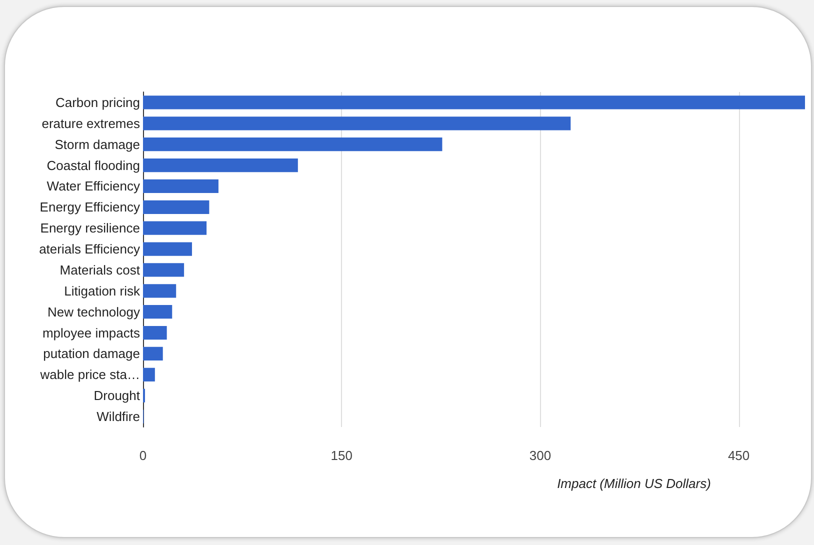 This screenshot has width=814, height=545. What do you see at coordinates (93, 186) in the screenshot?
I see `y-tick-label: Water Efficiency` at bounding box center [93, 186].